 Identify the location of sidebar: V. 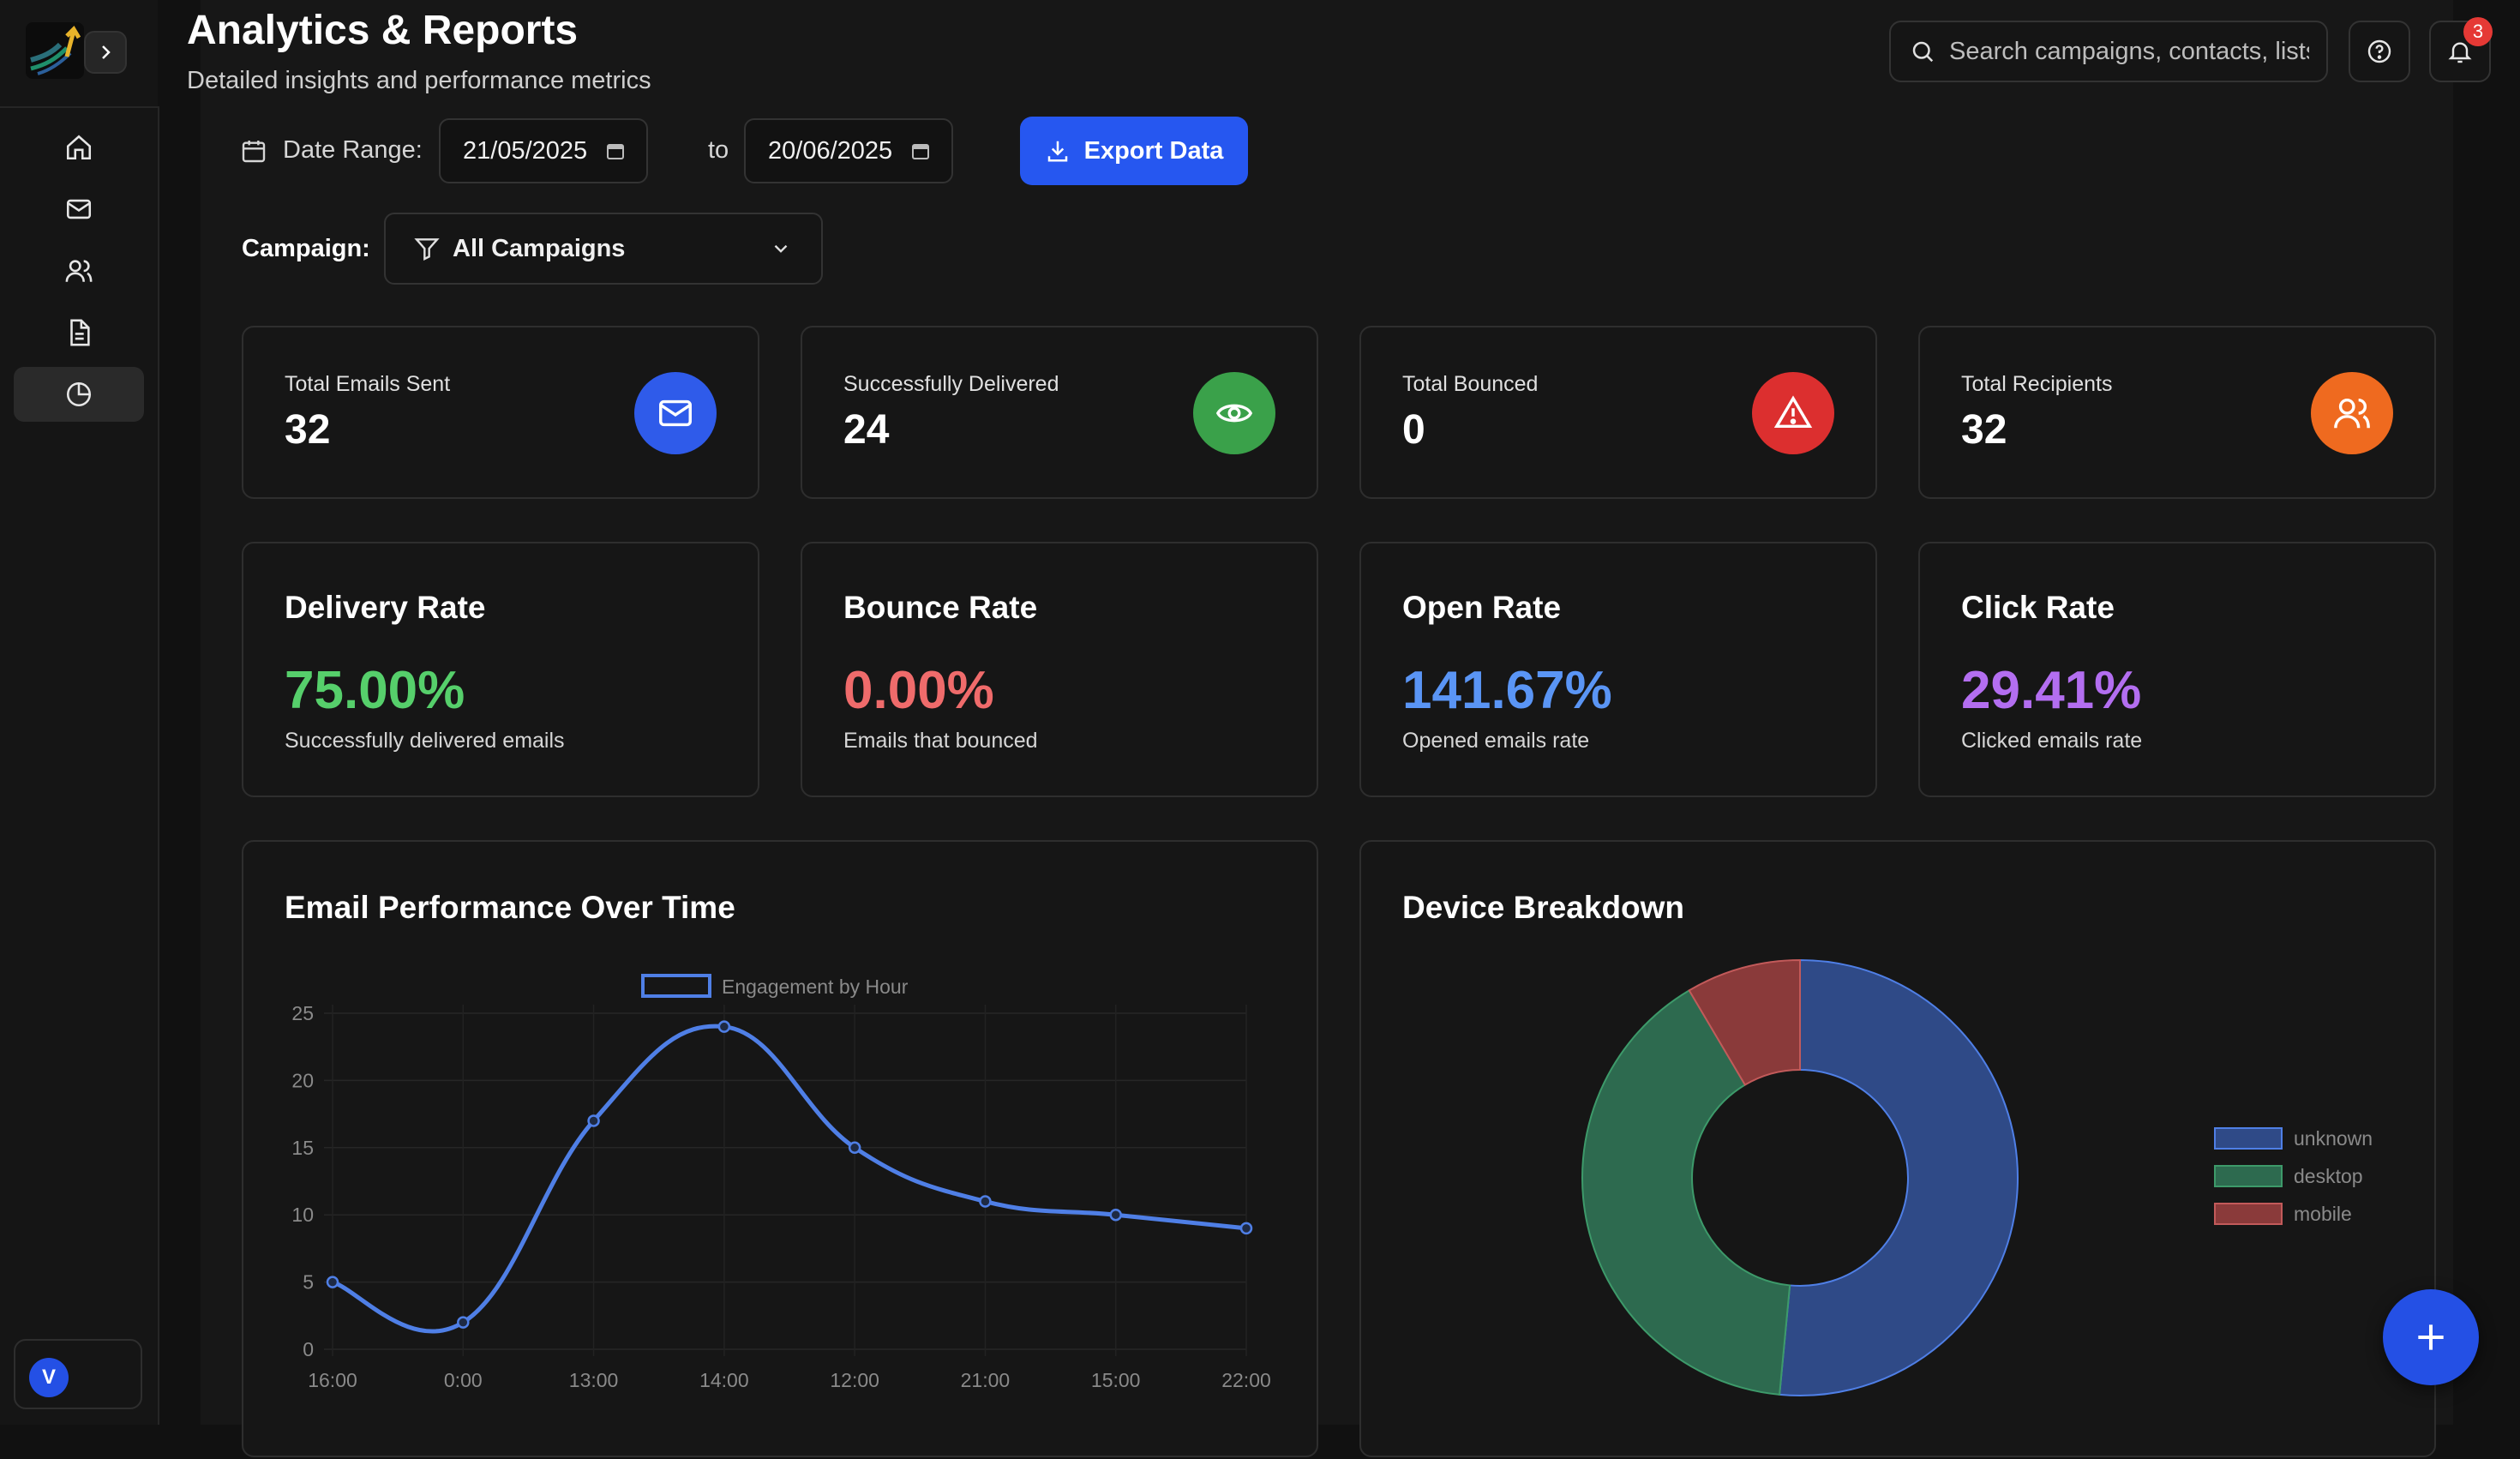
(79, 712).